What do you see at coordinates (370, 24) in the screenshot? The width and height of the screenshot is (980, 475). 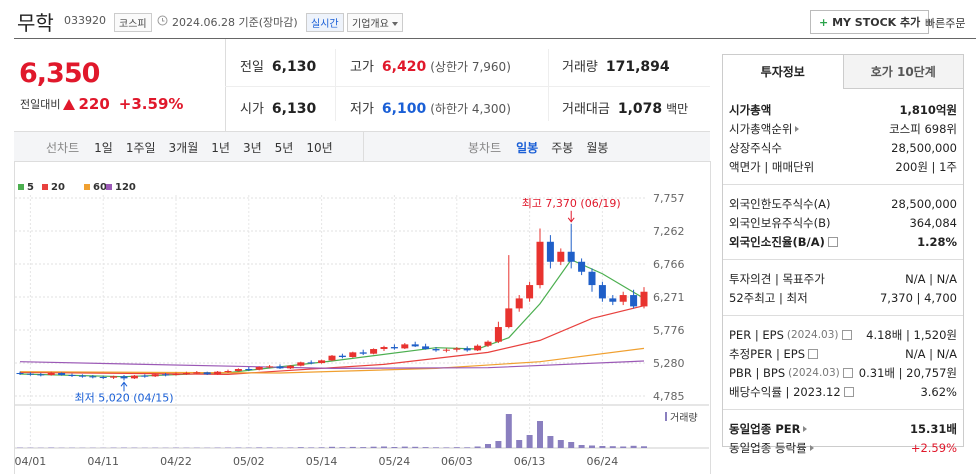 I see `company-label: 기업개요` at bounding box center [370, 24].